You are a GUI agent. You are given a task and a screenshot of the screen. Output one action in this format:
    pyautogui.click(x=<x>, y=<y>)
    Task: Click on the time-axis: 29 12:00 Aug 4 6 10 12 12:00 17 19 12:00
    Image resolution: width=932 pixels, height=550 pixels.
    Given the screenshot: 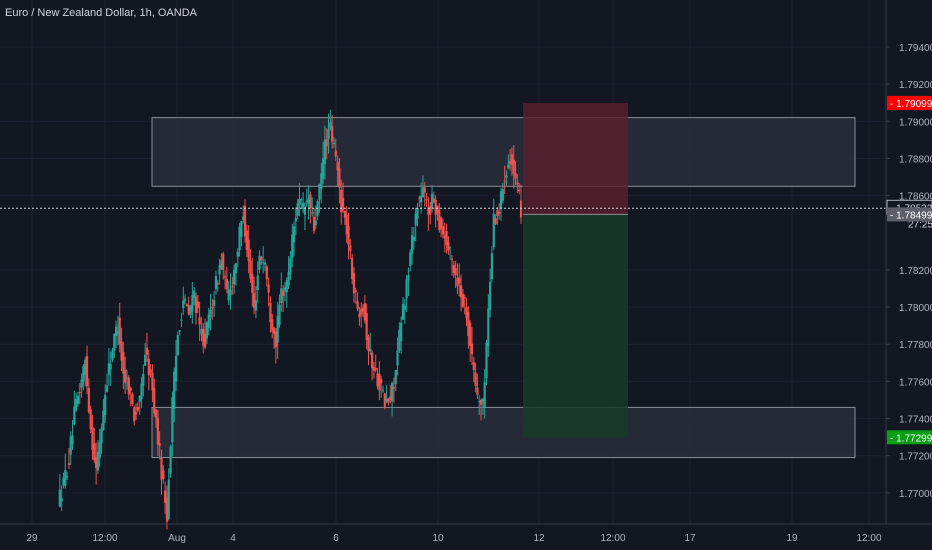 What is the action you would take?
    pyautogui.click(x=454, y=538)
    